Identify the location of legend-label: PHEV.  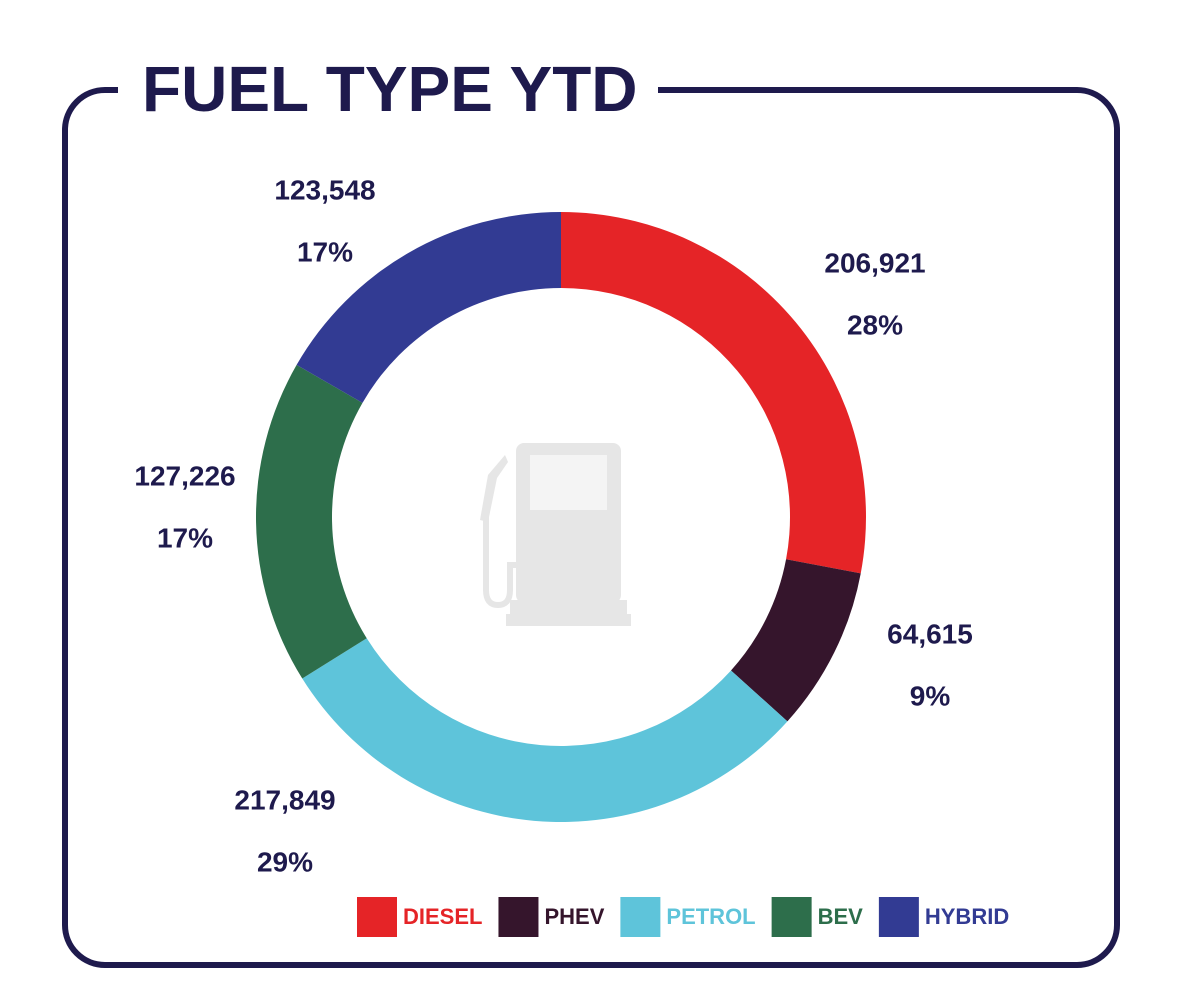
(574, 916).